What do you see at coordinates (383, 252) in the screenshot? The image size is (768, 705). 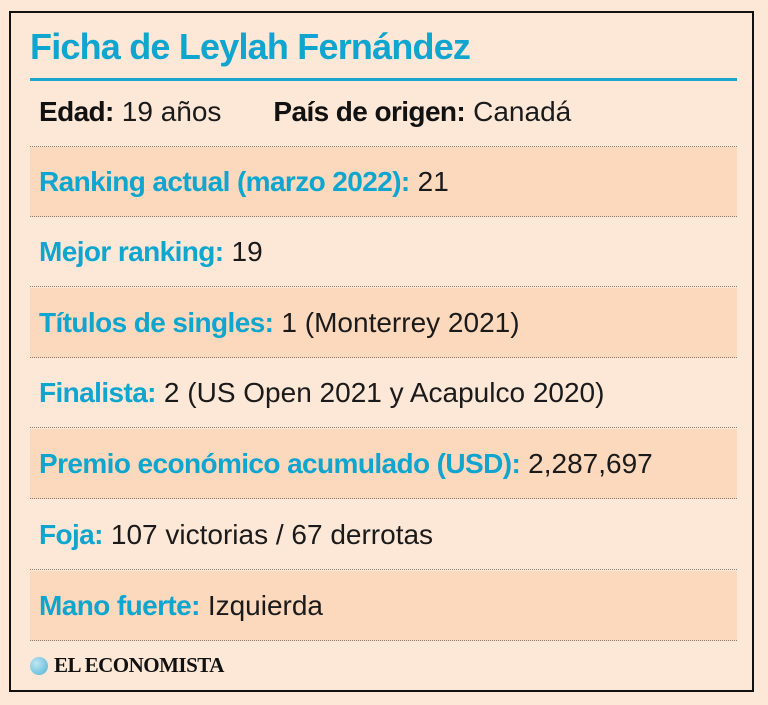 I see `row-mejor-ranking: Mejor ranking: 19` at bounding box center [383, 252].